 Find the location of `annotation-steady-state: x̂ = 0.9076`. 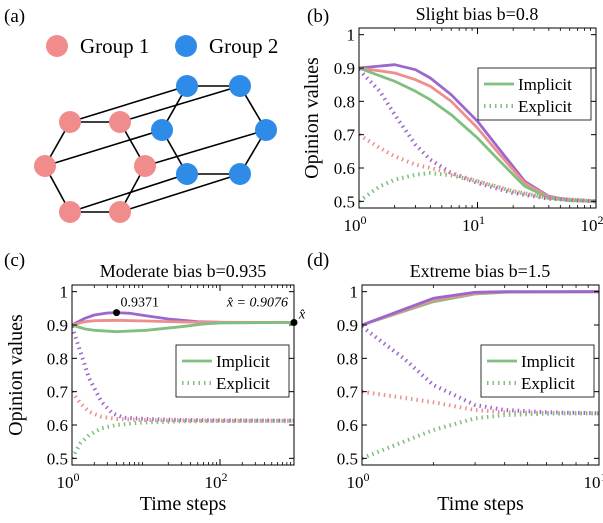

annotation-steady-state: x̂ = 0.9076 is located at coordinates (257, 302).